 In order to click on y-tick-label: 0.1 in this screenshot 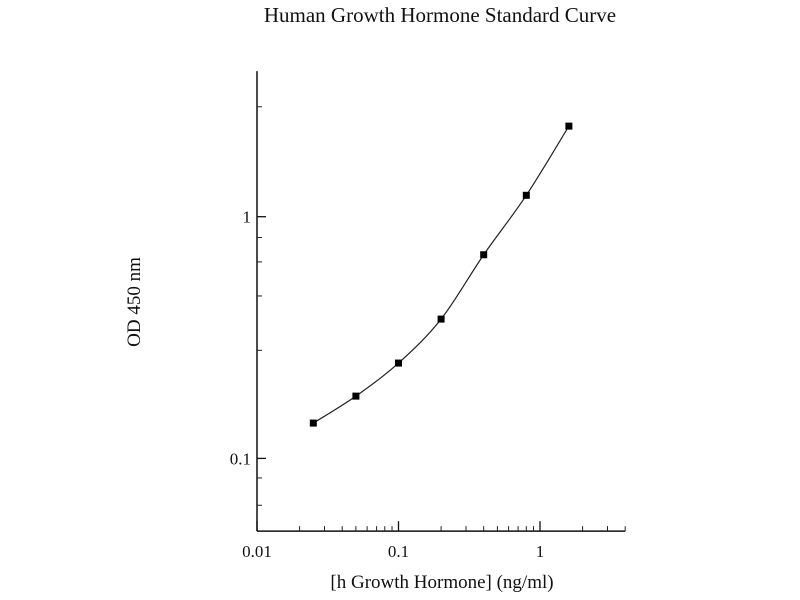, I will do `click(240, 458)`.